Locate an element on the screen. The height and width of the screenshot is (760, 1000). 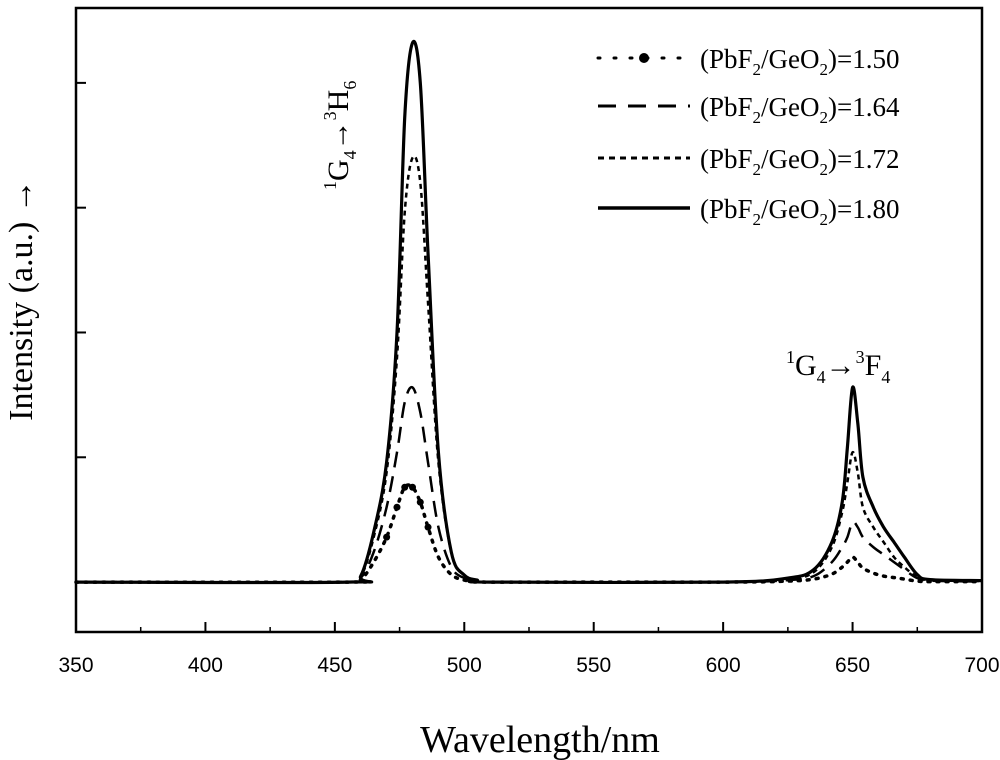
x-tick-label: 600 is located at coordinates (723, 665).